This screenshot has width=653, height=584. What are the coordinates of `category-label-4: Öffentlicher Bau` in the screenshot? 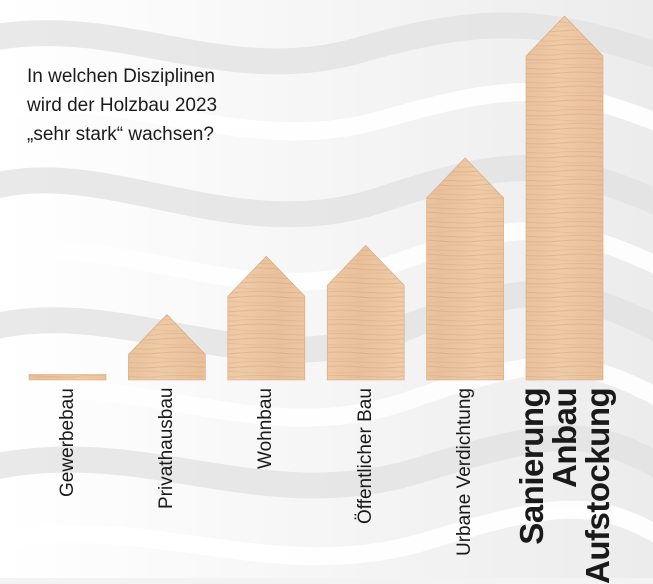 It's located at (366, 456).